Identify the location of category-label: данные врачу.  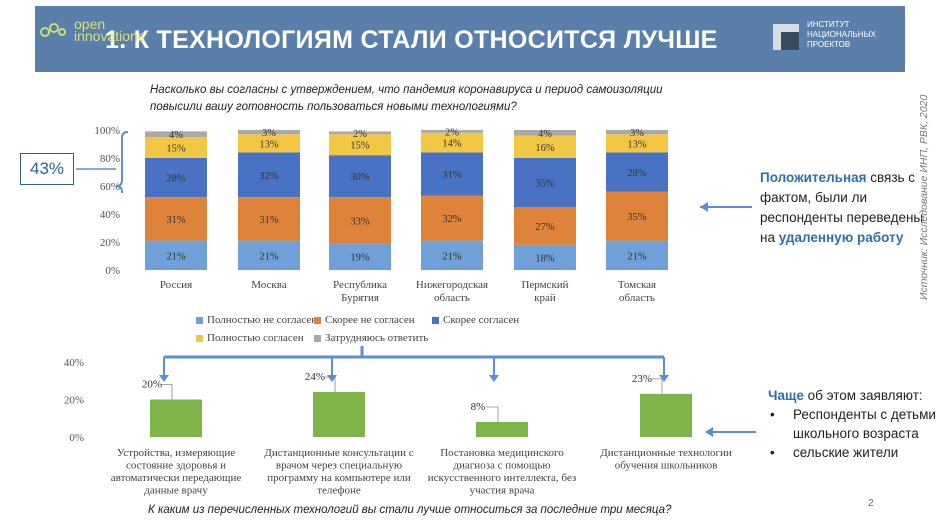
(176, 491).